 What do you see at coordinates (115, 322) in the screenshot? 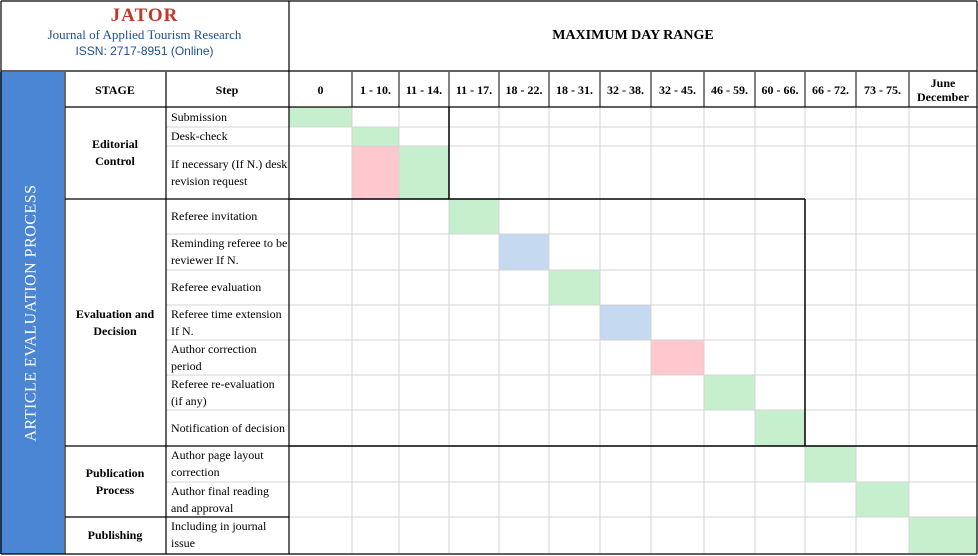
I see `stage-label: Evaluation and Decision` at bounding box center [115, 322].